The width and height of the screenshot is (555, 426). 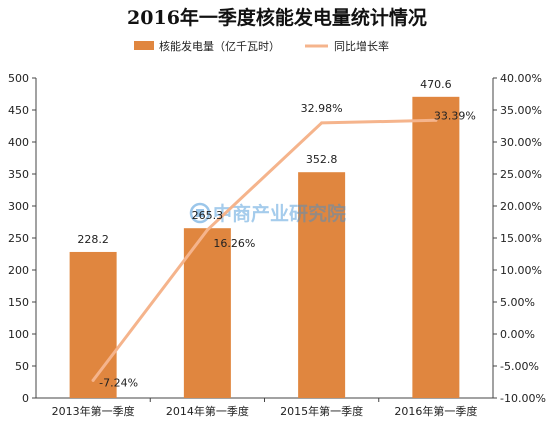 I want to click on bar-value-label: 352.8, so click(x=322, y=159).